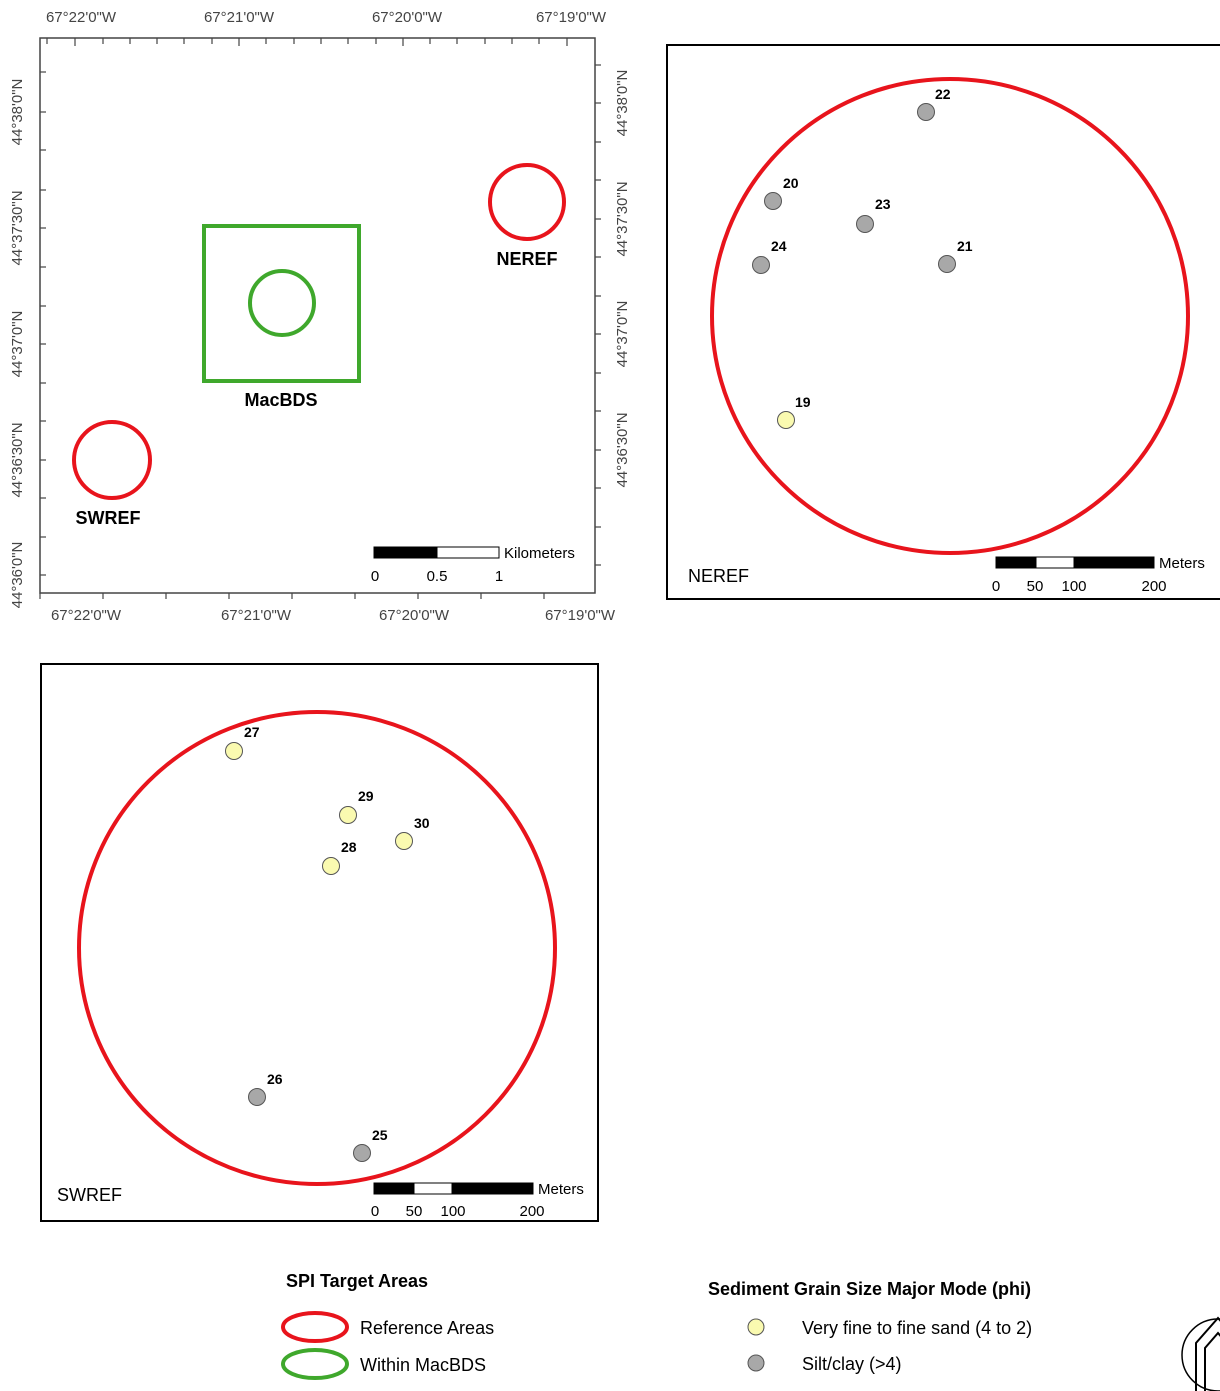 The width and height of the screenshot is (1220, 1391). Describe the element at coordinates (256, 615) in the screenshot. I see `lon-label-bottom: 67°21'0"W` at that location.